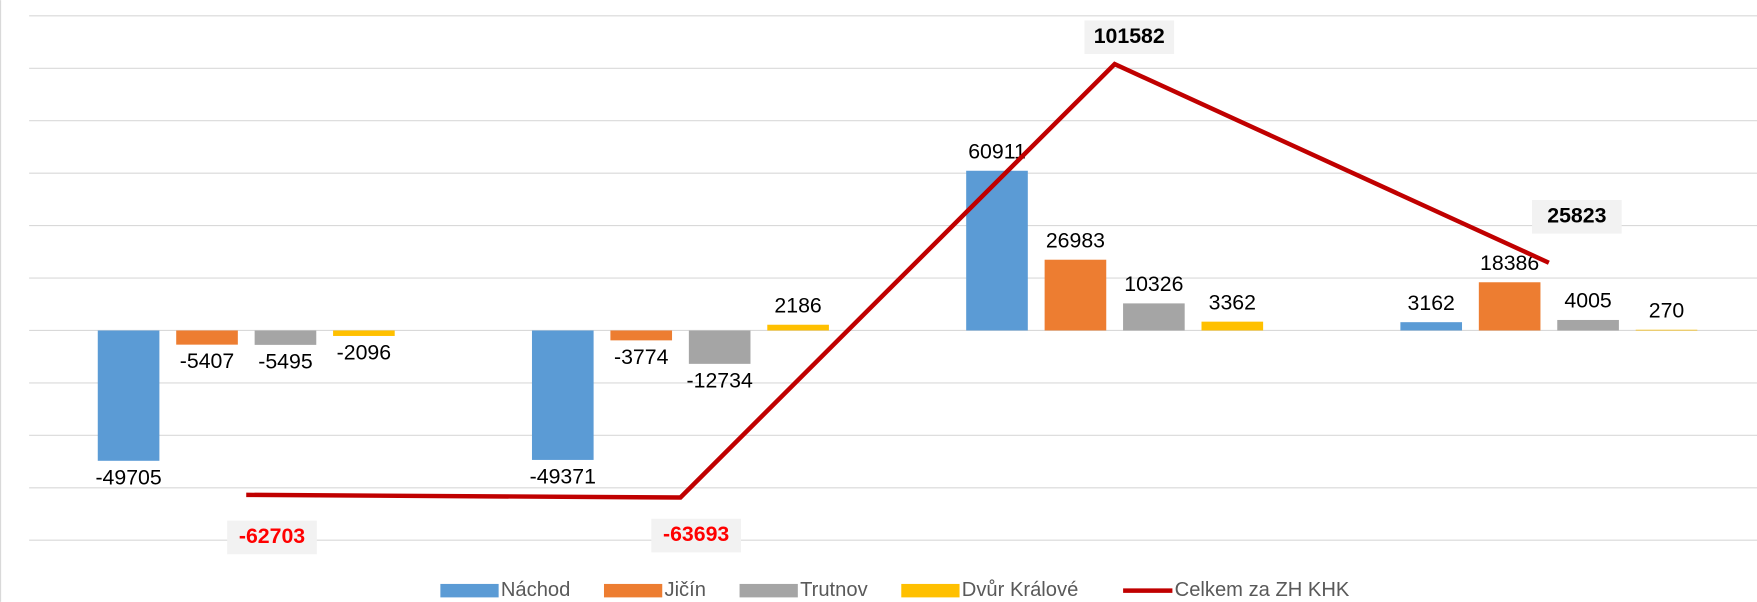 The width and height of the screenshot is (1757, 602). I want to click on legend-label: Jičín, so click(684, 590).